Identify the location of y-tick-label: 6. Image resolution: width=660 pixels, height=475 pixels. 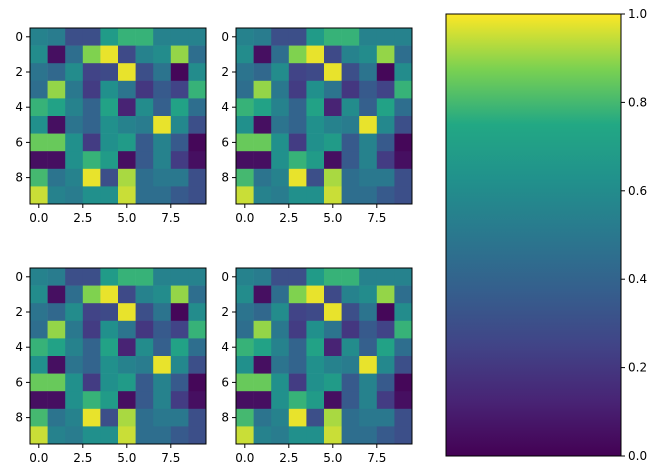
(225, 382).